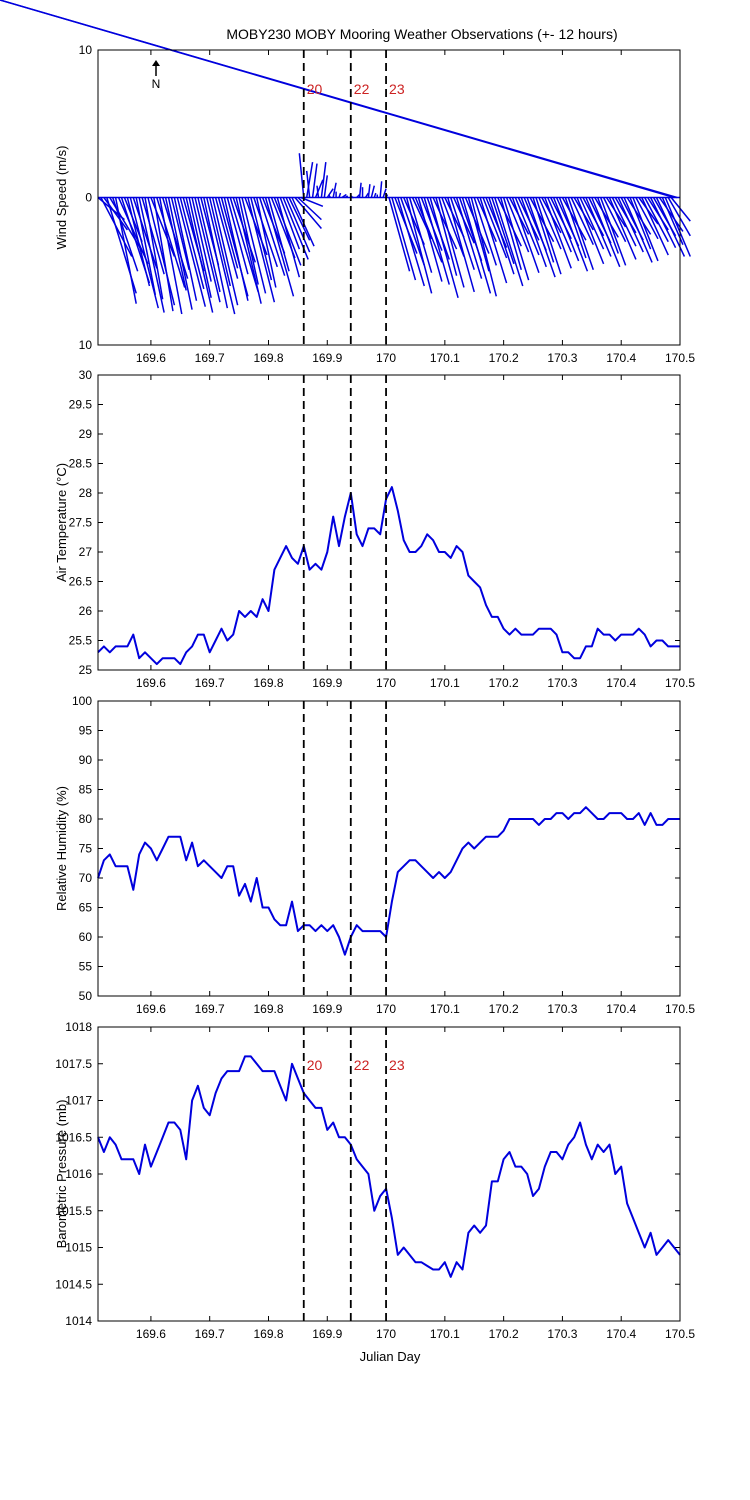 The height and width of the screenshot is (1500, 750). What do you see at coordinates (78, 1321) in the screenshot?
I see `y-tick-label: 1014` at bounding box center [78, 1321].